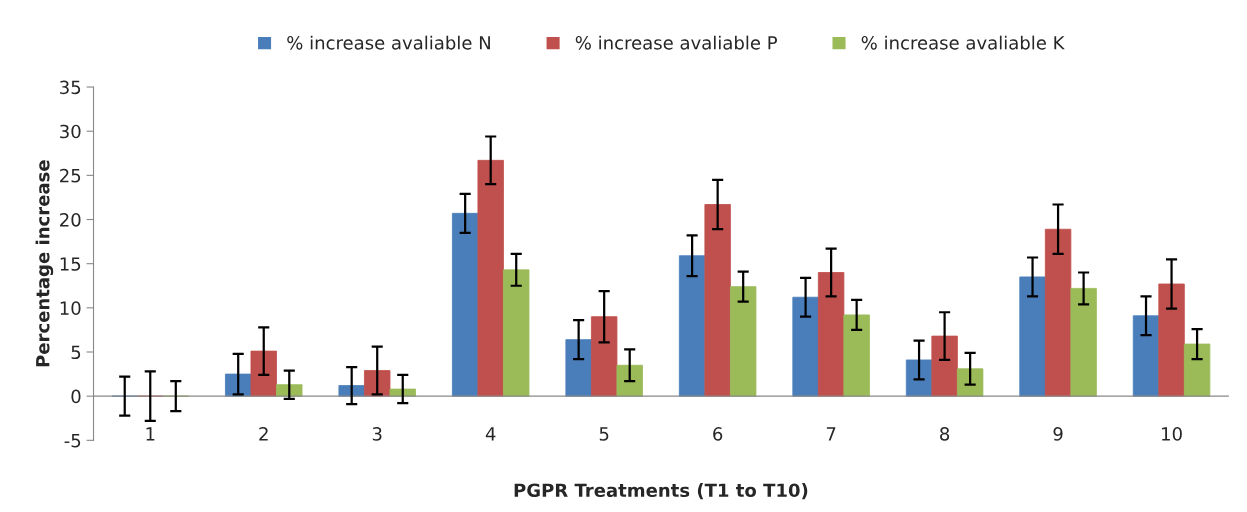 This screenshot has height=512, width=1247. What do you see at coordinates (70, 264) in the screenshot?
I see `y-tick-label: 15` at bounding box center [70, 264].